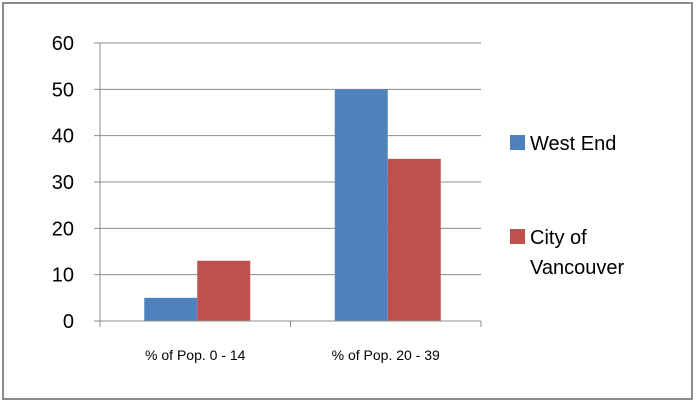  I want to click on y-tick-label: 0, so click(68, 322).